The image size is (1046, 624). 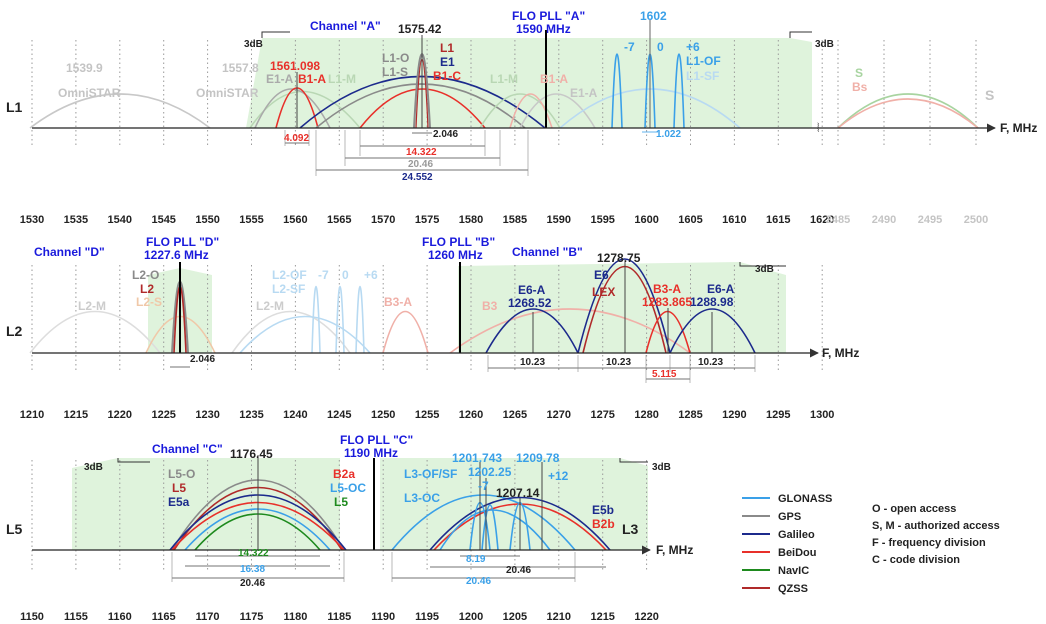 What do you see at coordinates (251, 220) in the screenshot?
I see `l1-tick-1555: 1555` at bounding box center [251, 220].